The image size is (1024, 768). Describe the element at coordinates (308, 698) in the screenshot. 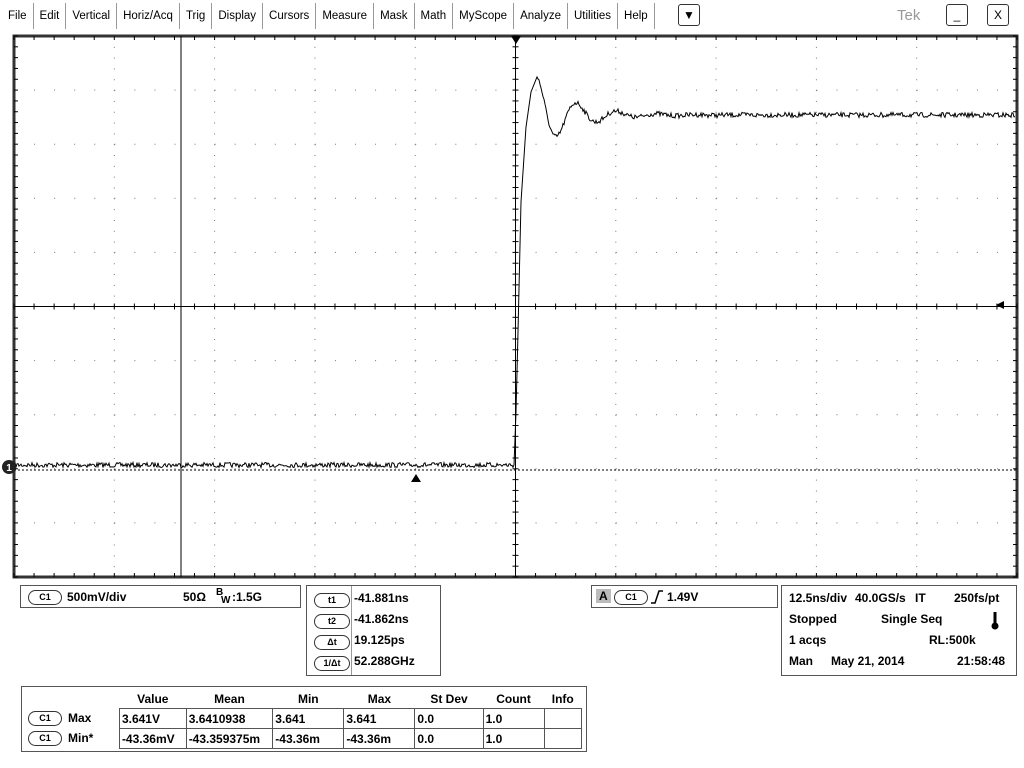

I see `column-header: Min` at that location.